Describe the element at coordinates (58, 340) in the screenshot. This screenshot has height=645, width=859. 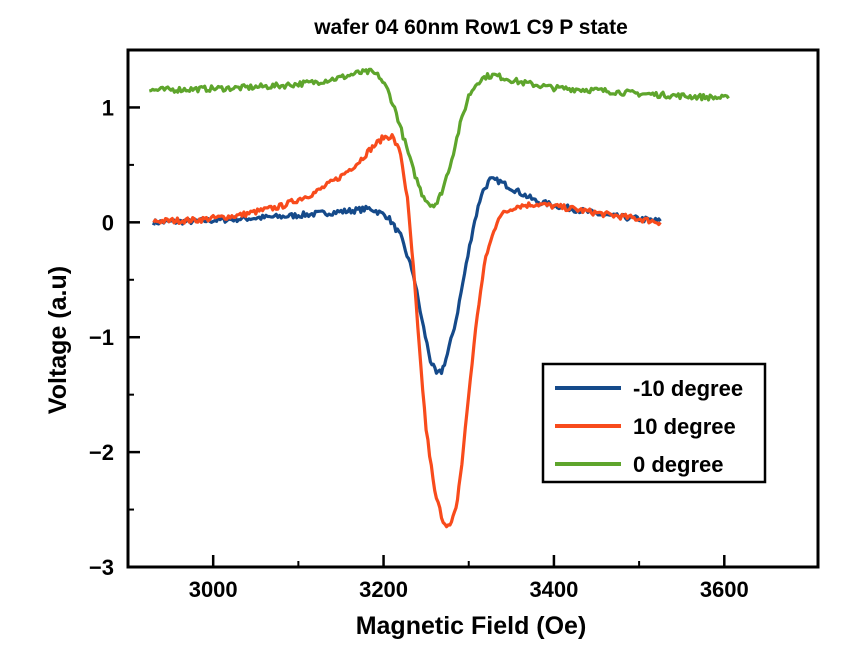
I see `y-axis-label: Voltage (a.u)` at that location.